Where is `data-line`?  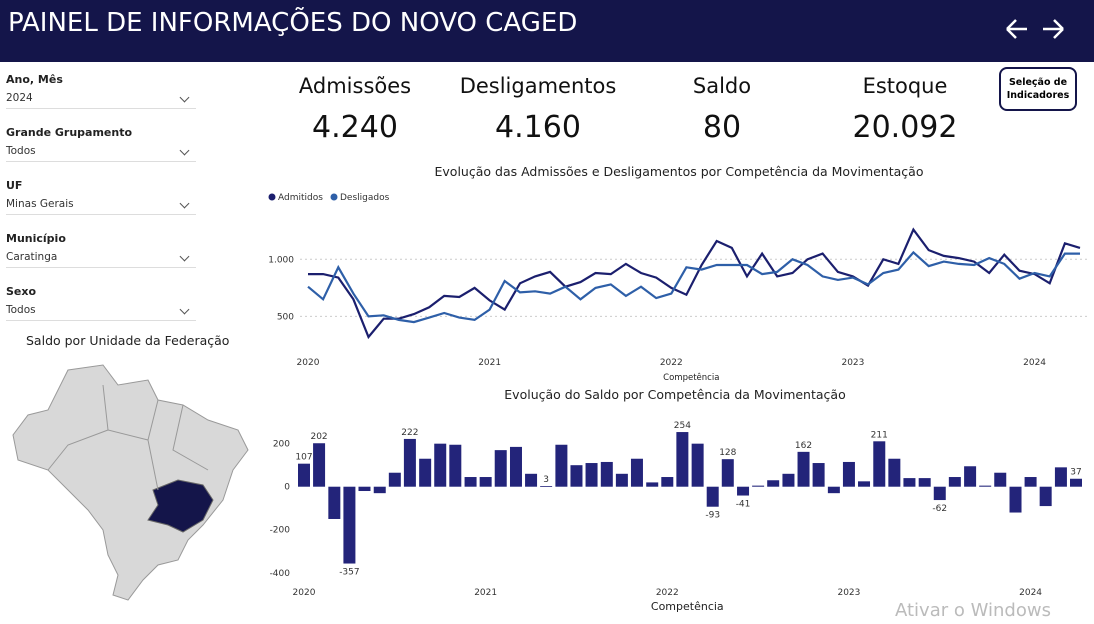
data-line is located at coordinates (694, 283).